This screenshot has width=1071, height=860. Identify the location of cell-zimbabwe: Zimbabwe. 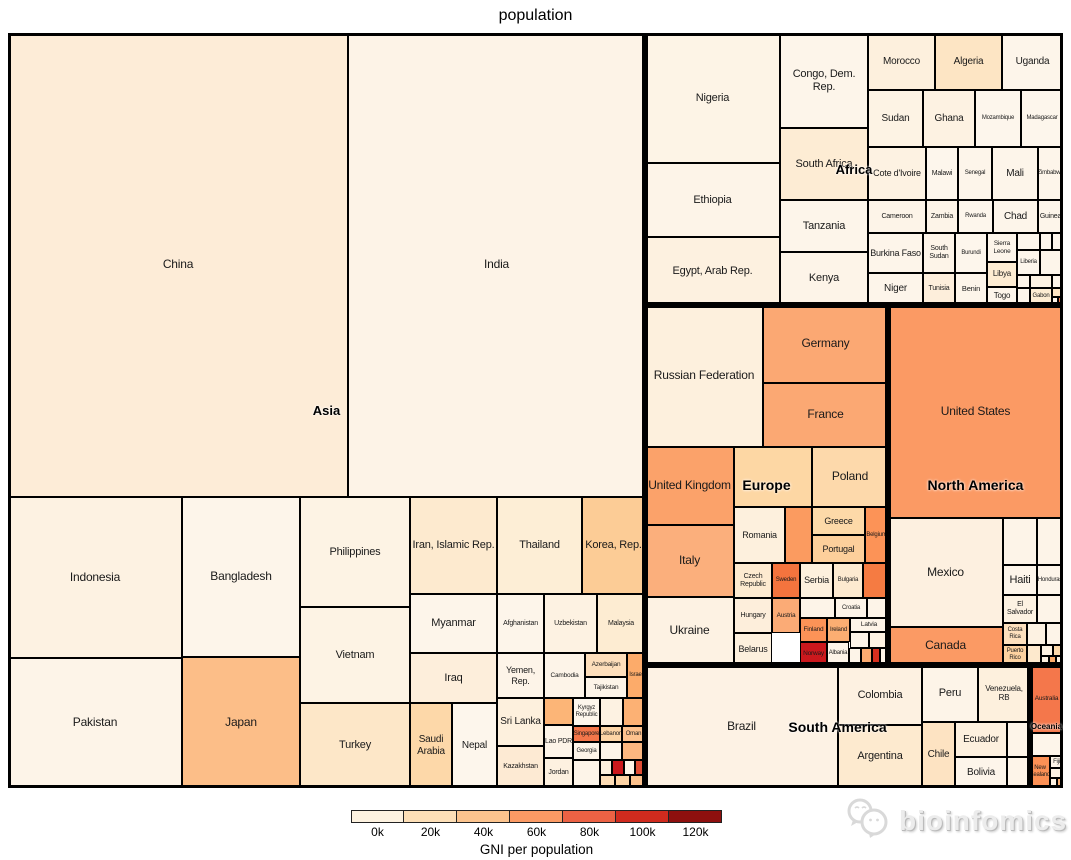
(1050, 173).